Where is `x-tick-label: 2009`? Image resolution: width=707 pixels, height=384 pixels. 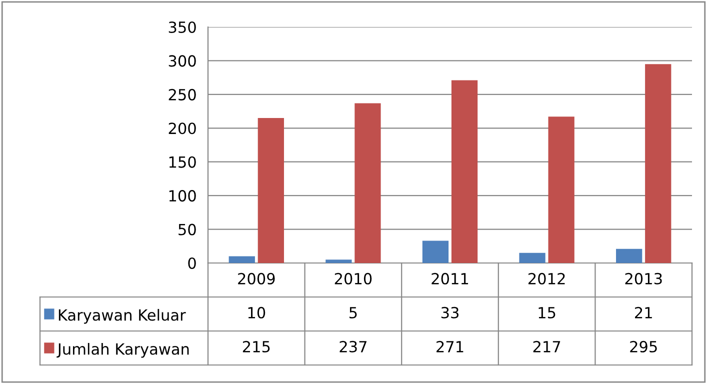 x-tick-label: 2009 is located at coordinates (256, 278).